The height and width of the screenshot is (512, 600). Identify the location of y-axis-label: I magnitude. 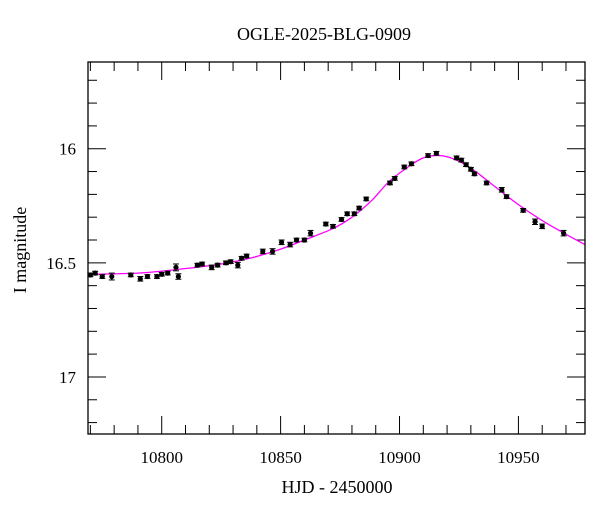
(20, 250).